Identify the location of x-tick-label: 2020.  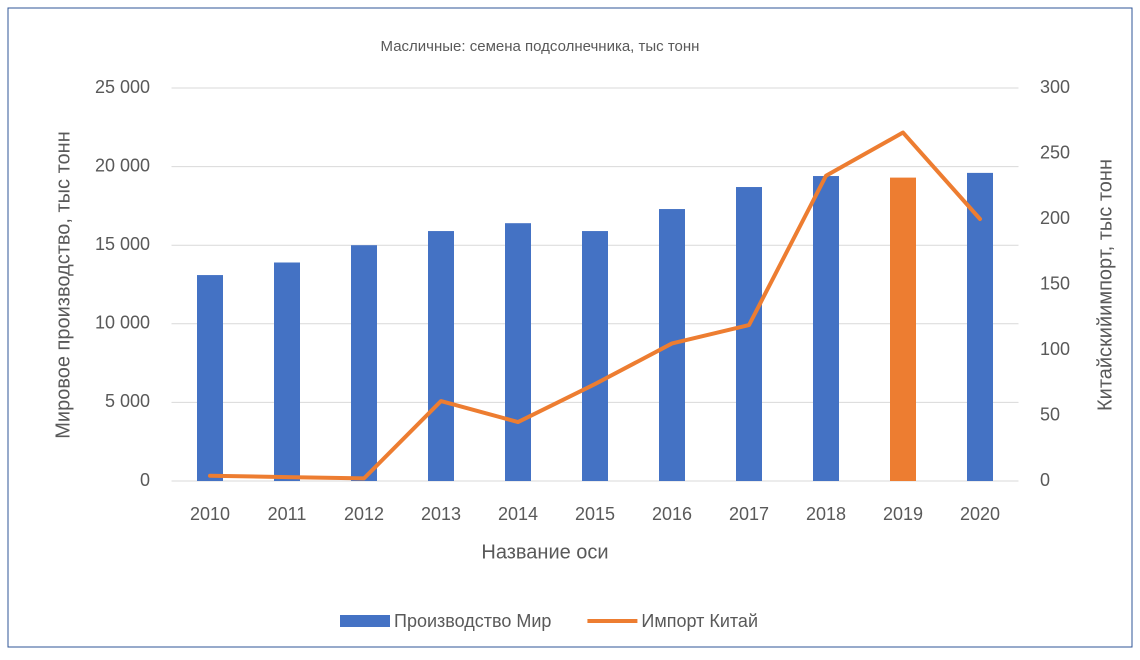
(980, 514).